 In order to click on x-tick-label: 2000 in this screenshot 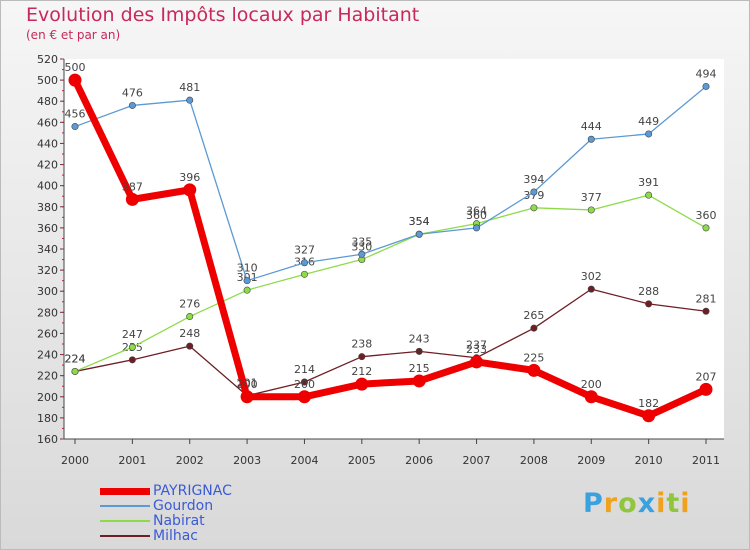, I will do `click(75, 460)`.